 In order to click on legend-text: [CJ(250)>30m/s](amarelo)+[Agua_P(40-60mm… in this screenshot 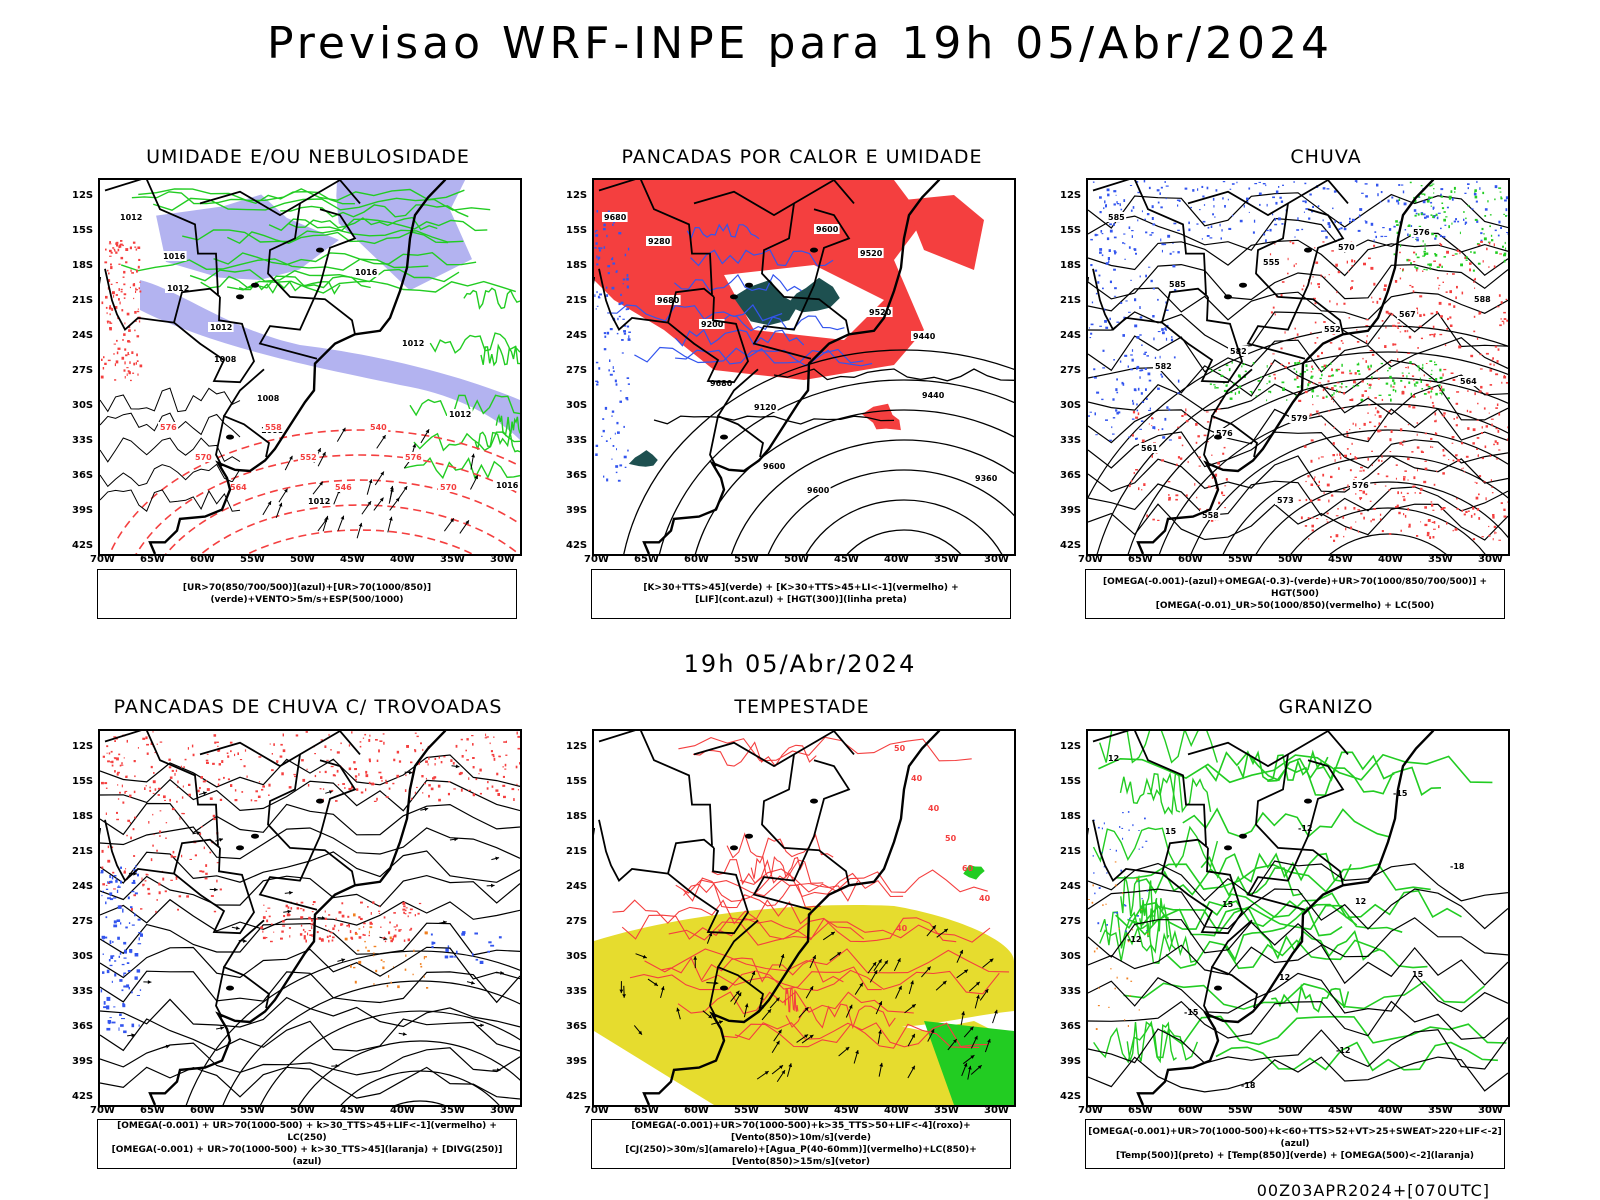, I will do `click(801, 1156)`.